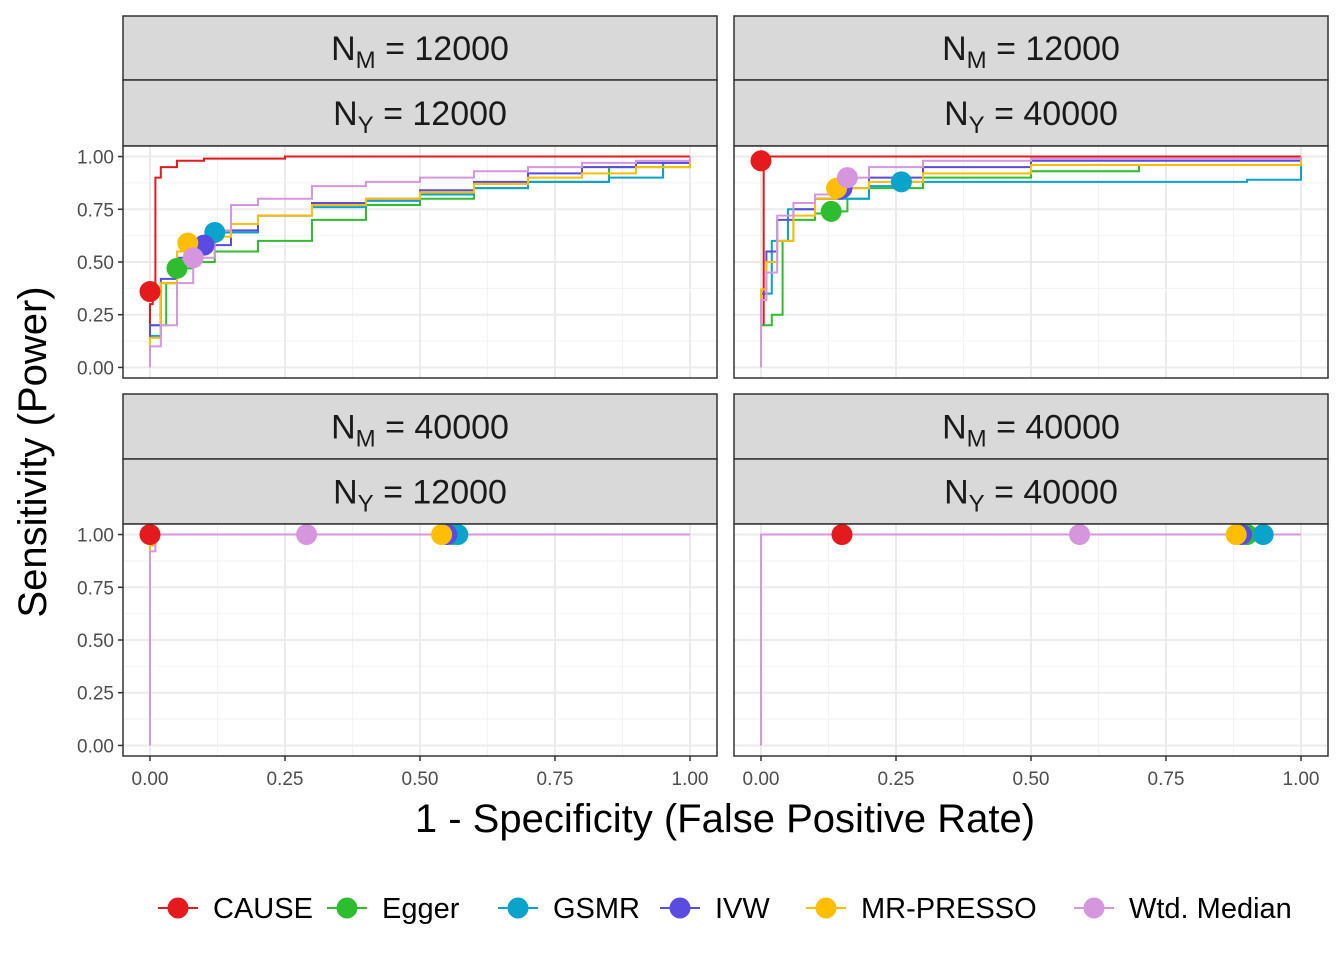 The height and width of the screenshot is (960, 1344). What do you see at coordinates (33, 451) in the screenshot?
I see `y-axis-title: Sensitivity (Power)` at bounding box center [33, 451].